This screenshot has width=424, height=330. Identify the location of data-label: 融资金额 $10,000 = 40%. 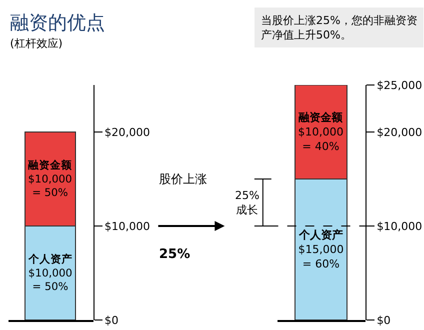
(321, 132).